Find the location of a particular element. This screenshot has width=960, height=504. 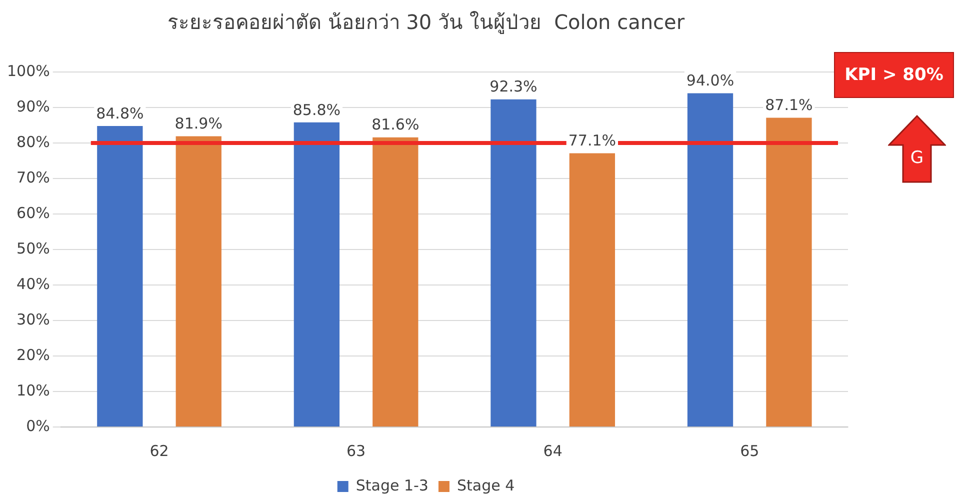

annotation: KPI > 80% is located at coordinates (894, 75).